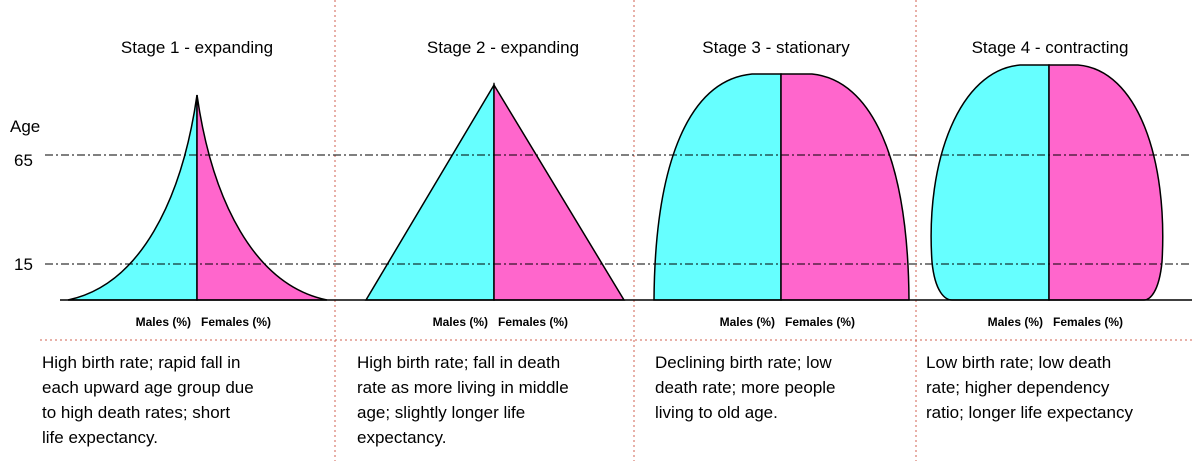 This screenshot has height=461, width=1192. I want to click on axis-label: Age, so click(25, 126).